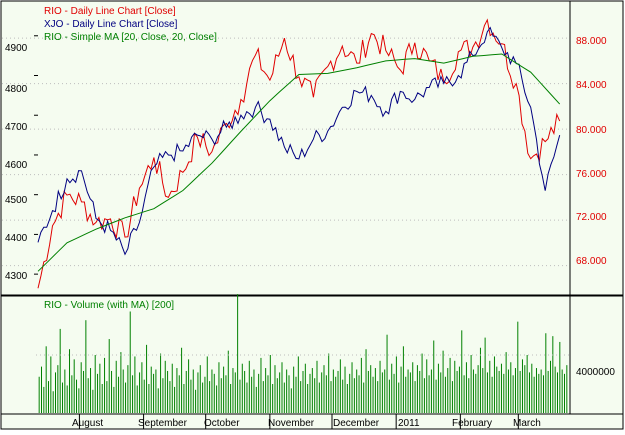 The height and width of the screenshot is (435, 625). Describe the element at coordinates (16, 200) in the screenshot. I see `left-tick-label: 4500` at that location.